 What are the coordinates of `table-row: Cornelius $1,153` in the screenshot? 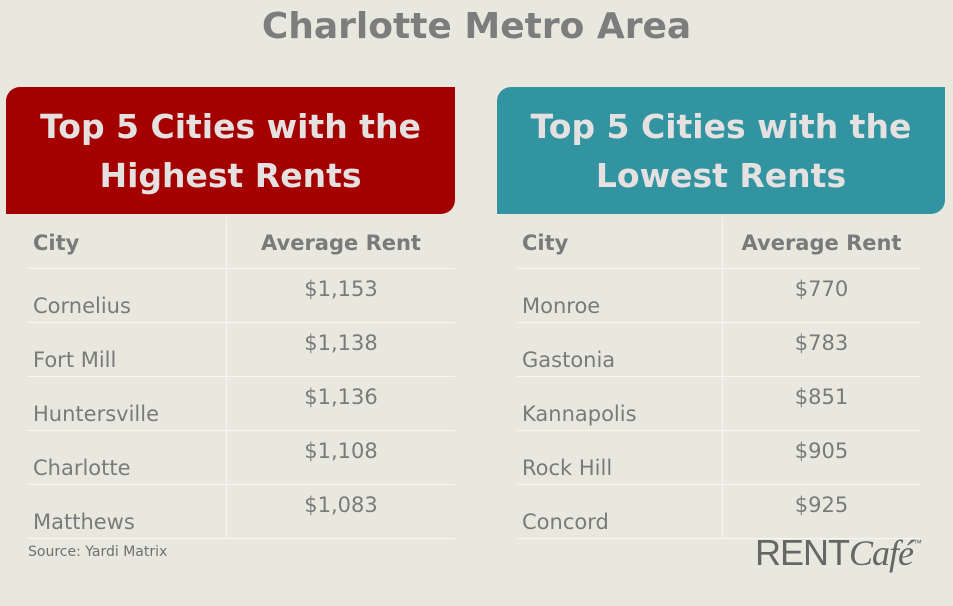 It's located at (241, 295).